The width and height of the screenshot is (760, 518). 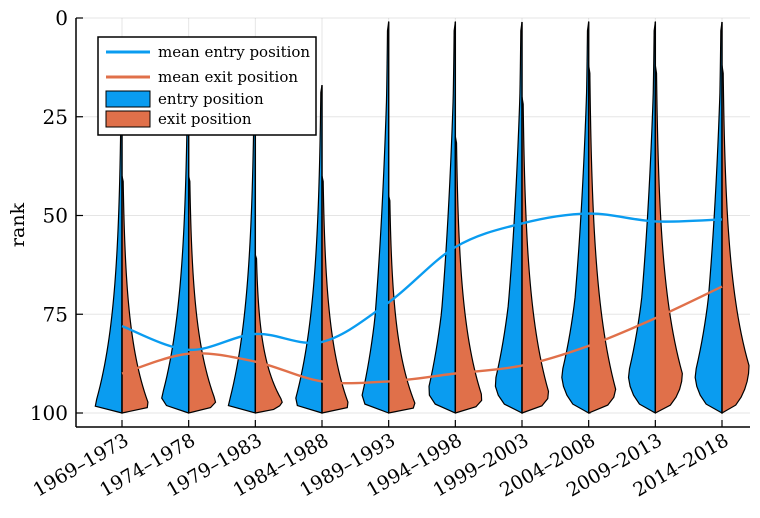 What do you see at coordinates (128, 119) in the screenshot?
I see `legend-swatch-exit` at bounding box center [128, 119].